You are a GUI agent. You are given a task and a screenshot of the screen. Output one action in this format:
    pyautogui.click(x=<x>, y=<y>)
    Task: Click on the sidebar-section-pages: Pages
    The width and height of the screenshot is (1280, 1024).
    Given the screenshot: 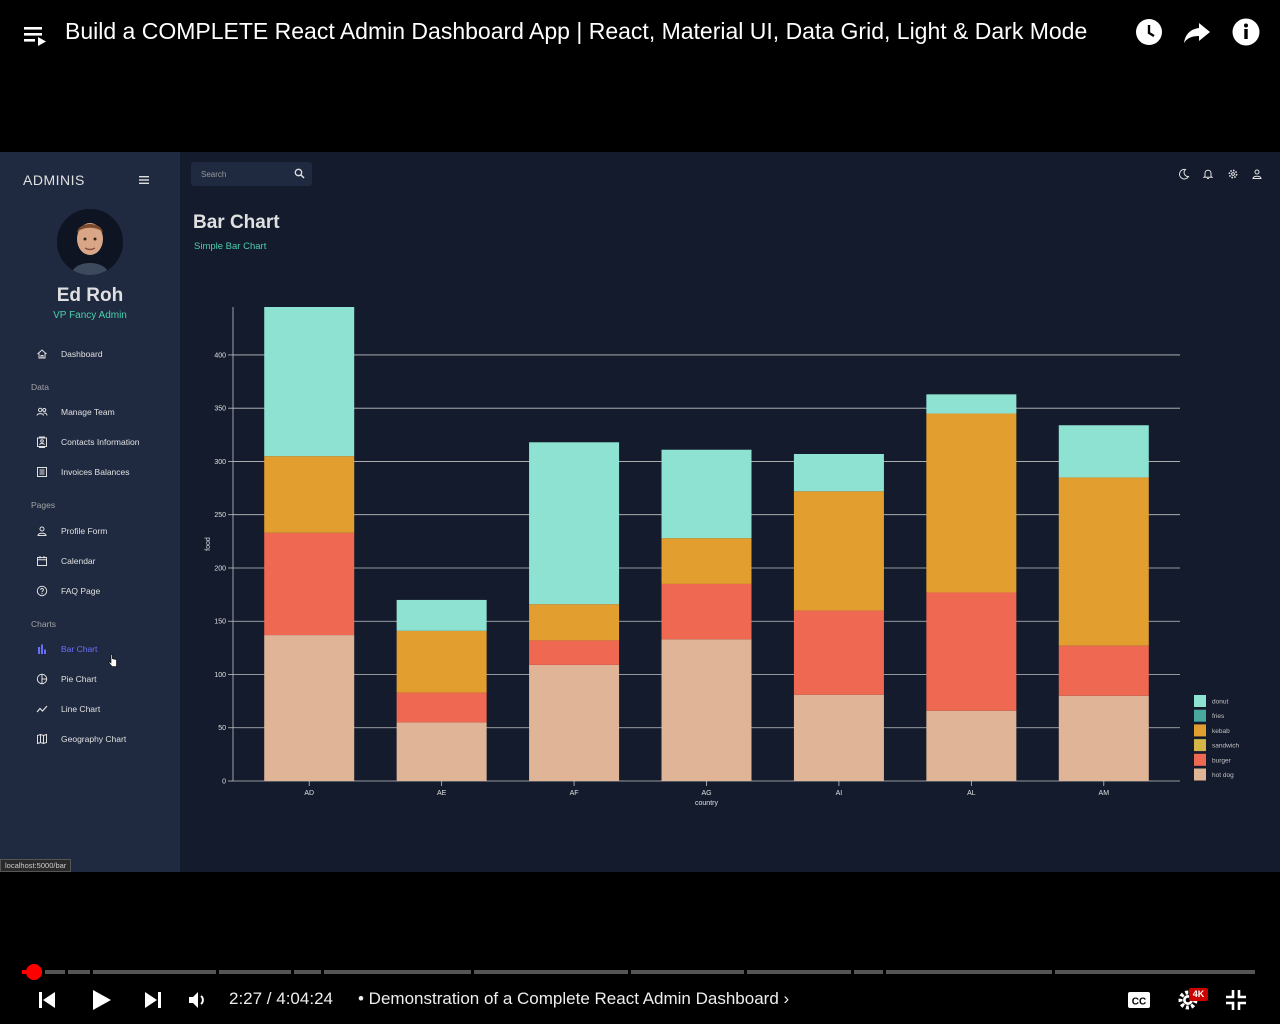 What is the action you would take?
    pyautogui.click(x=43, y=505)
    